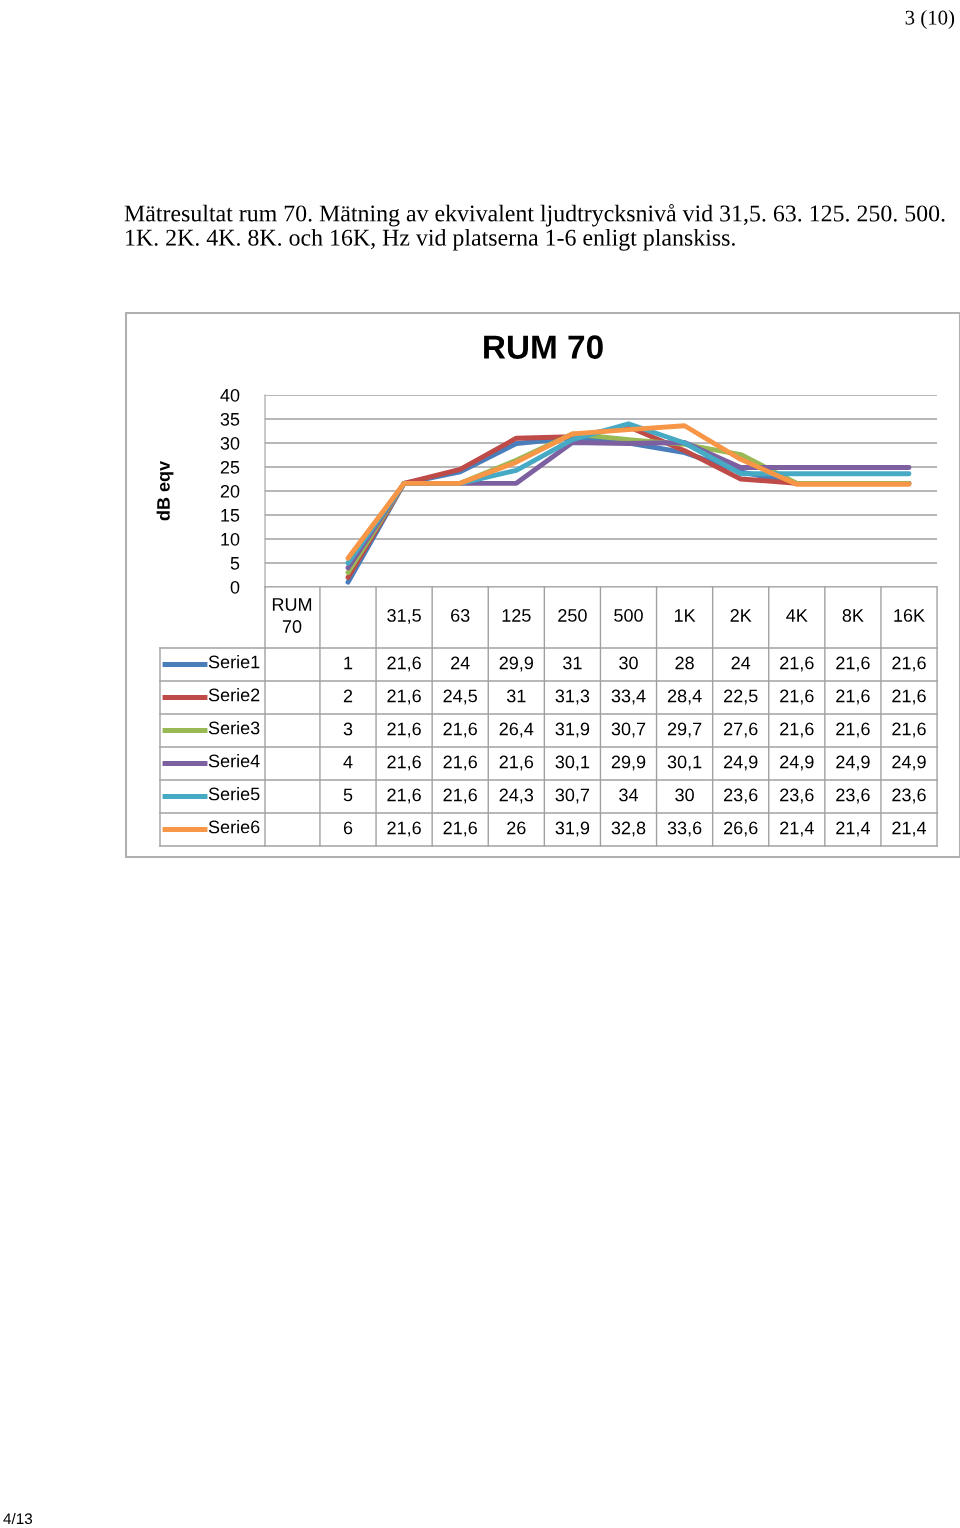  I want to click on data-label: 29,7, so click(684, 730).